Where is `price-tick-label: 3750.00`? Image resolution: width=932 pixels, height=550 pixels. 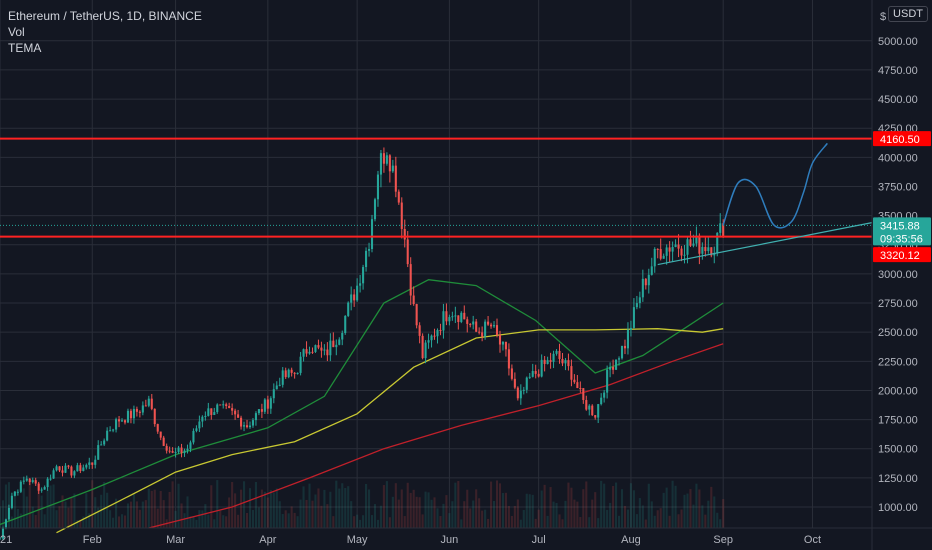
price-tick-label: 3750.00 is located at coordinates (898, 187).